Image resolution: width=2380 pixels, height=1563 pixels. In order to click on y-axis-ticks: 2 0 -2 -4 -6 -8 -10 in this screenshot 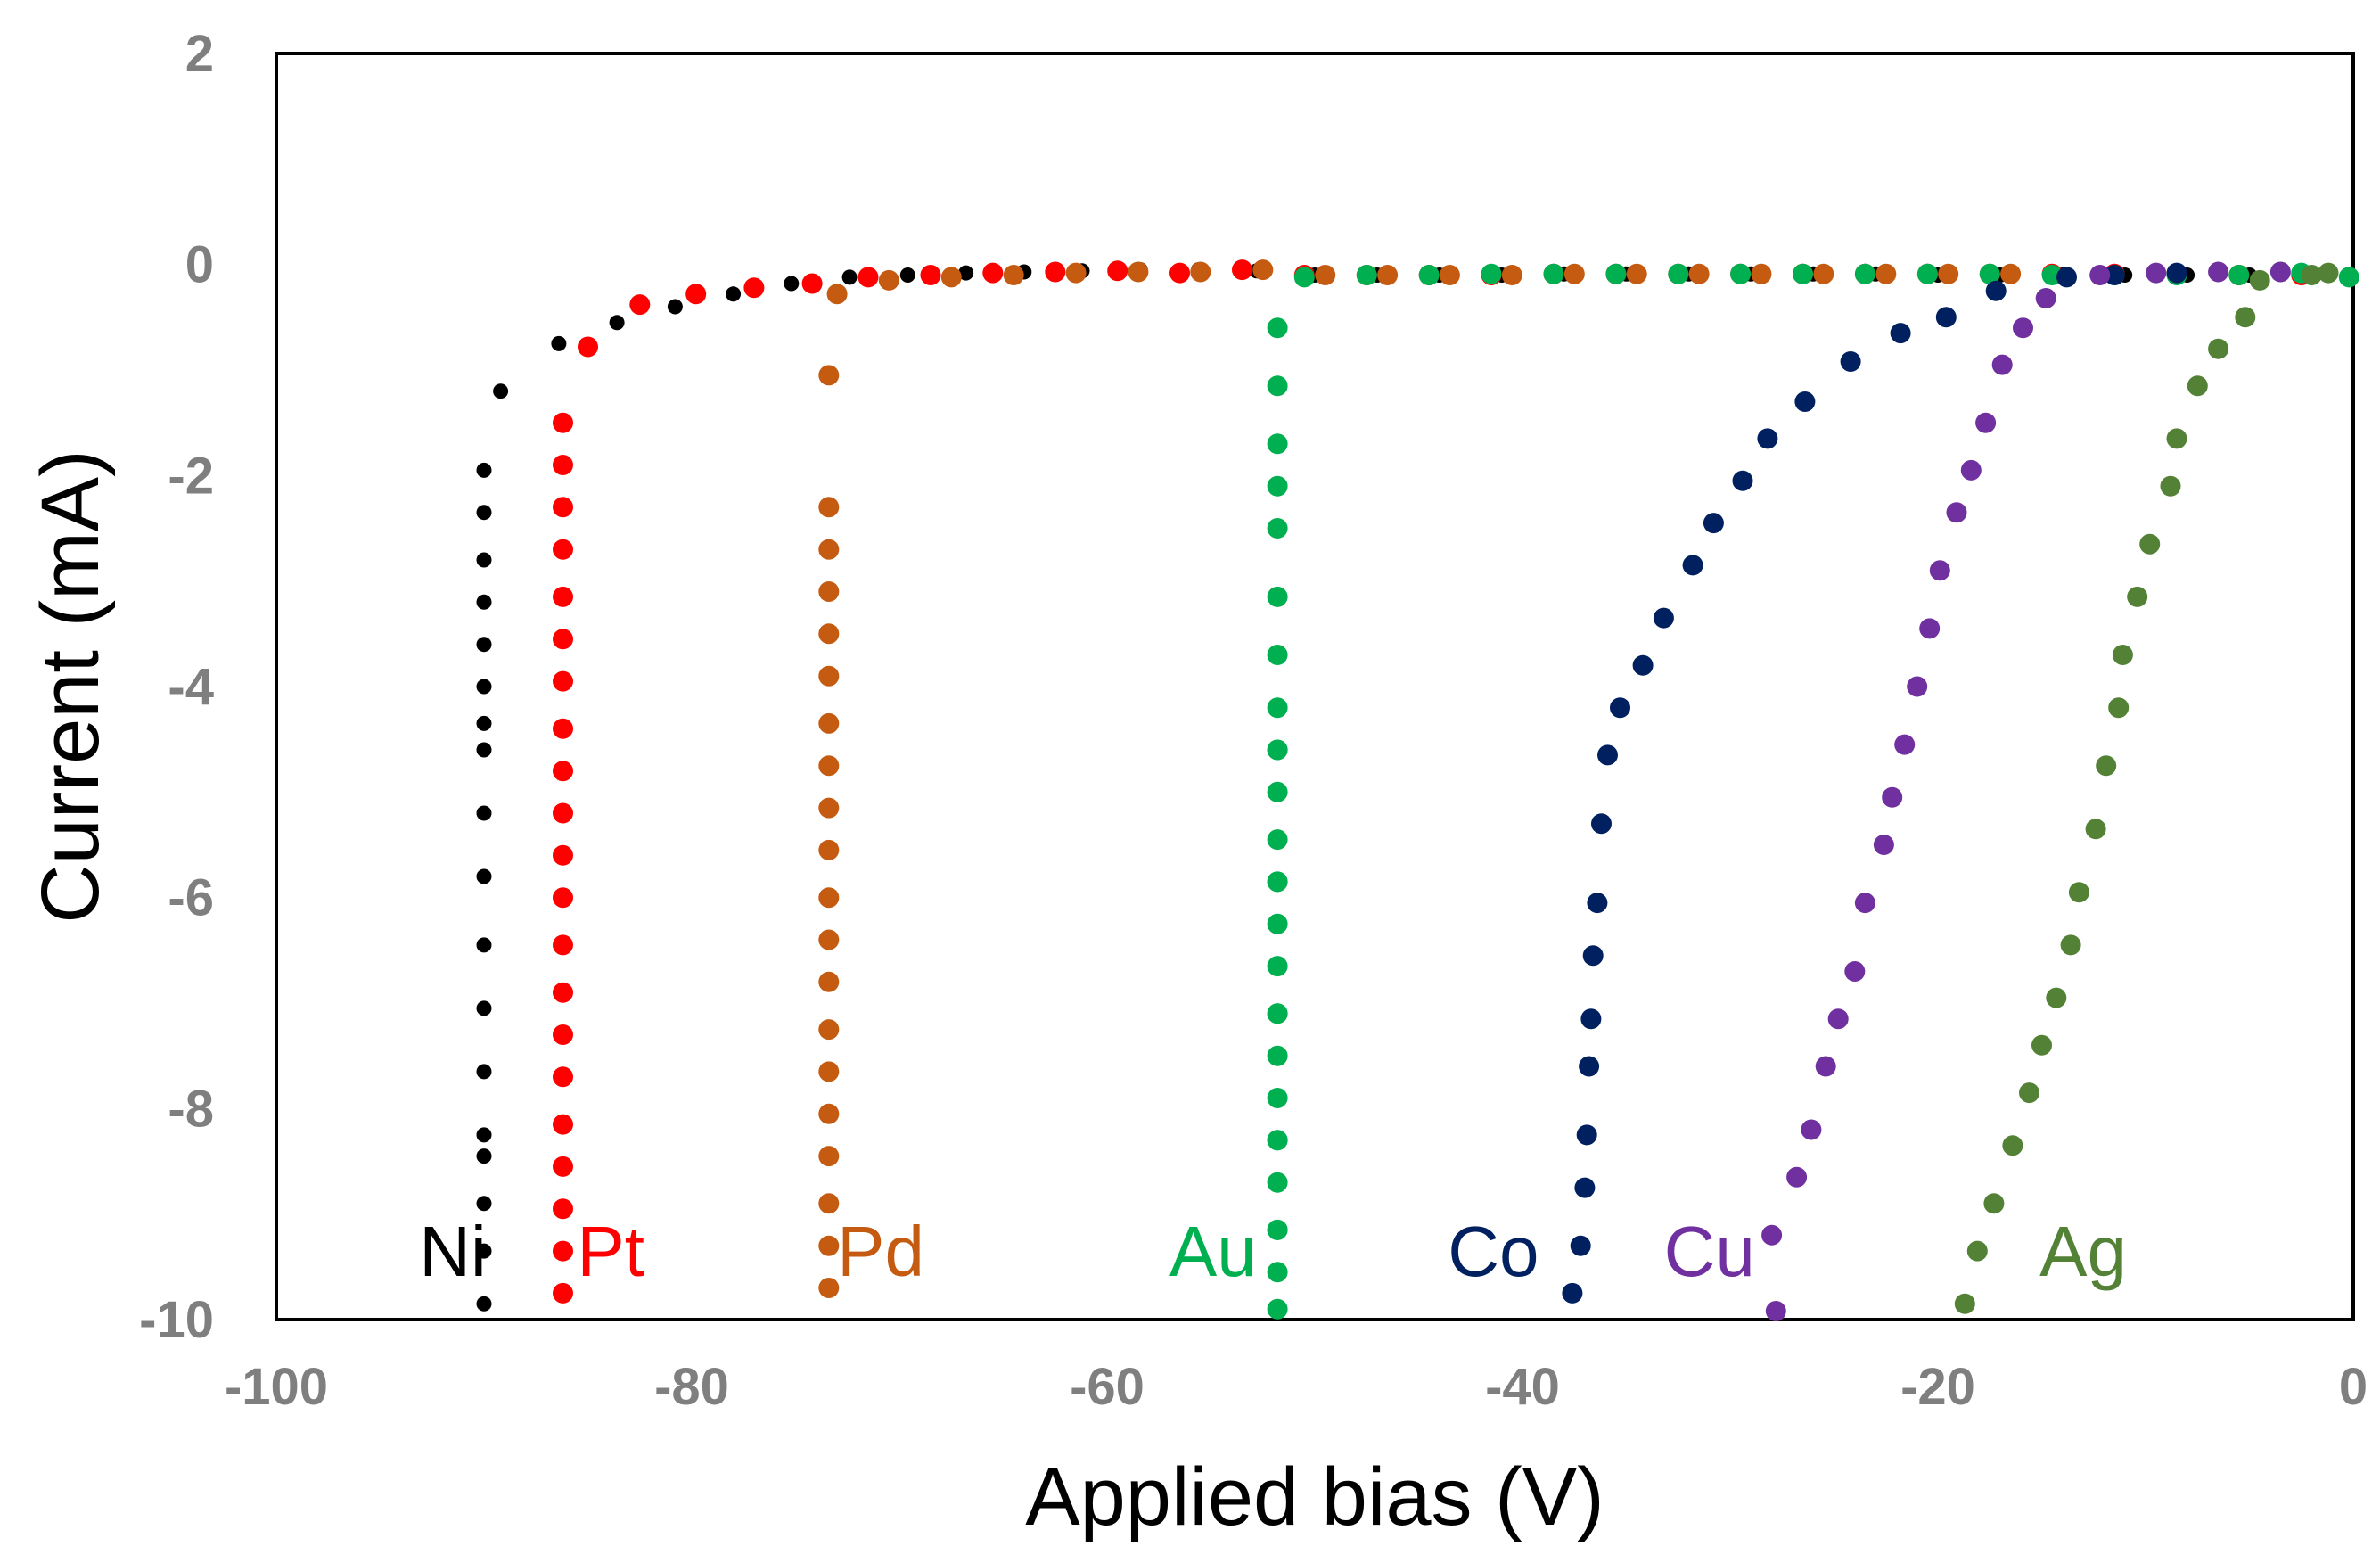, I will do `click(176, 687)`.